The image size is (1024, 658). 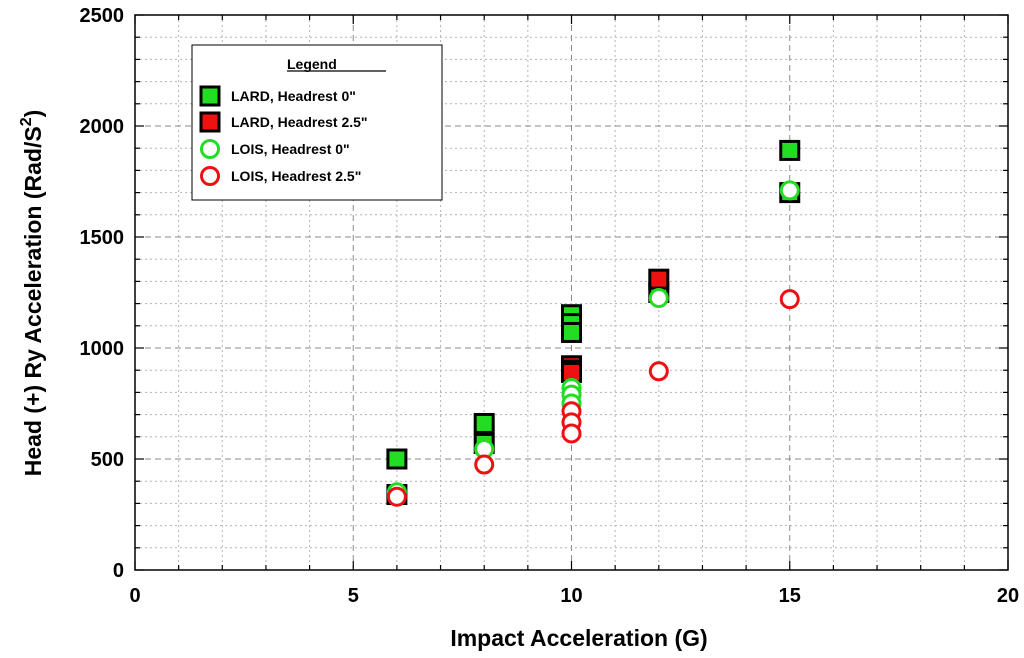 What do you see at coordinates (353, 596) in the screenshot?
I see `x-tick-label: 5` at bounding box center [353, 596].